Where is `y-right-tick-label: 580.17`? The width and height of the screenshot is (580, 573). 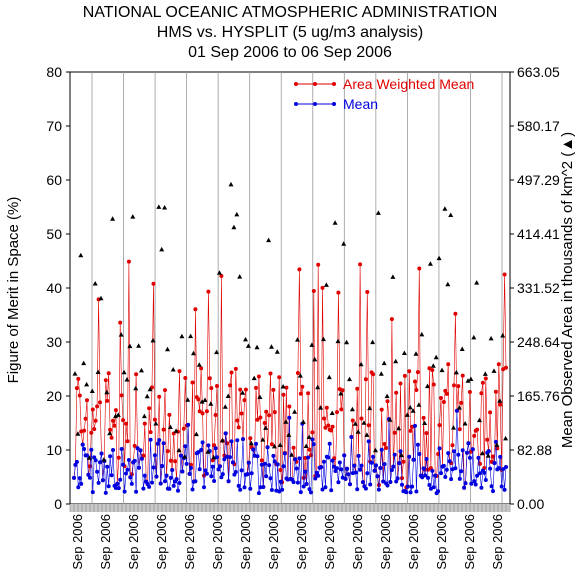
y-right-tick-label: 580.17 is located at coordinates (538, 126).